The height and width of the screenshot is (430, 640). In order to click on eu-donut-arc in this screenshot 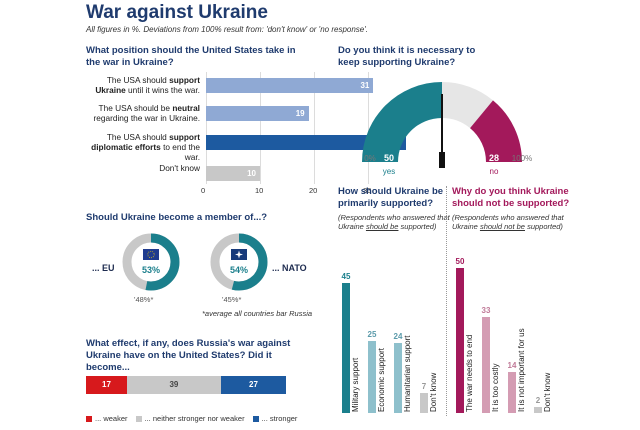, I will do `click(151, 262)`.